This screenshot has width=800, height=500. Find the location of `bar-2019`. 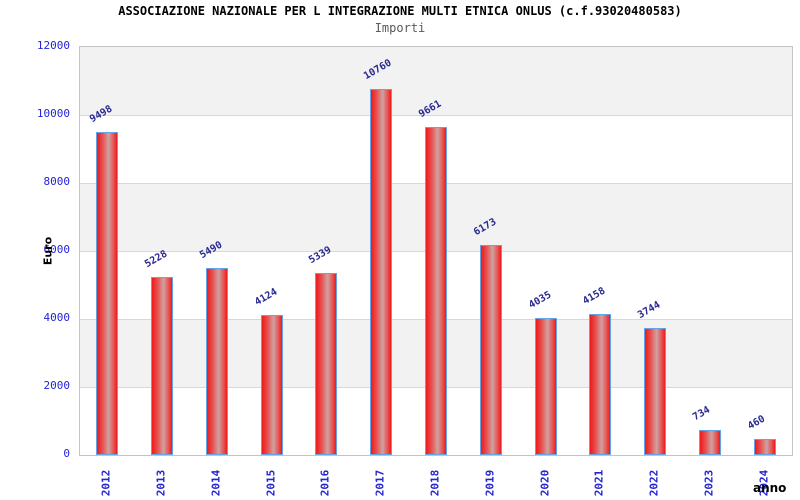

bar-2019 is located at coordinates (490, 350).